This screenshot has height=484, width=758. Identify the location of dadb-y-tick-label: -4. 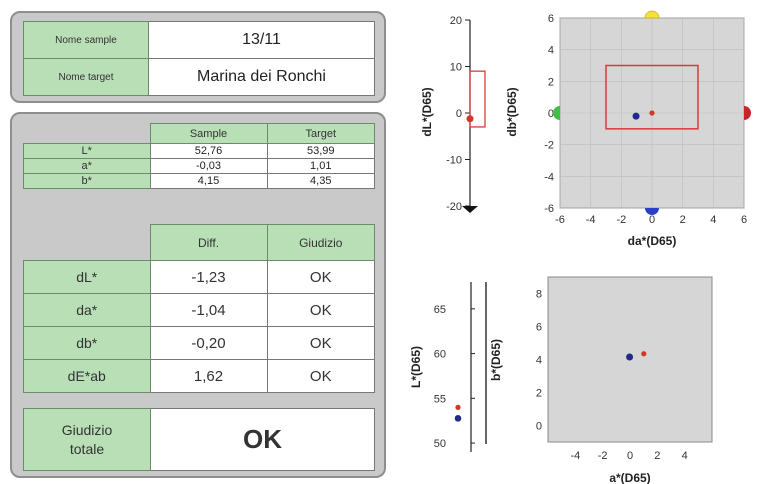
(549, 177).